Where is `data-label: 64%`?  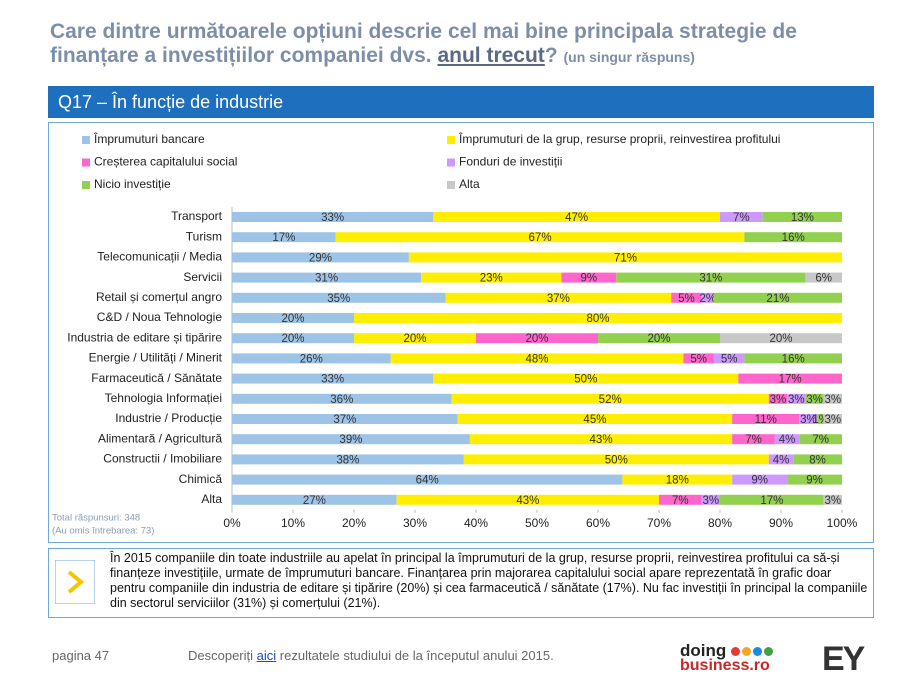 data-label: 64% is located at coordinates (427, 481).